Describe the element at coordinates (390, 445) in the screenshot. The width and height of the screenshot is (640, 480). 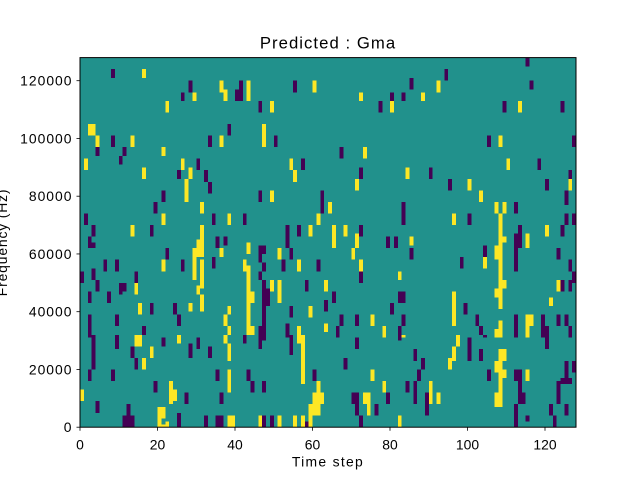
I see `svg-text: 80` at that location.